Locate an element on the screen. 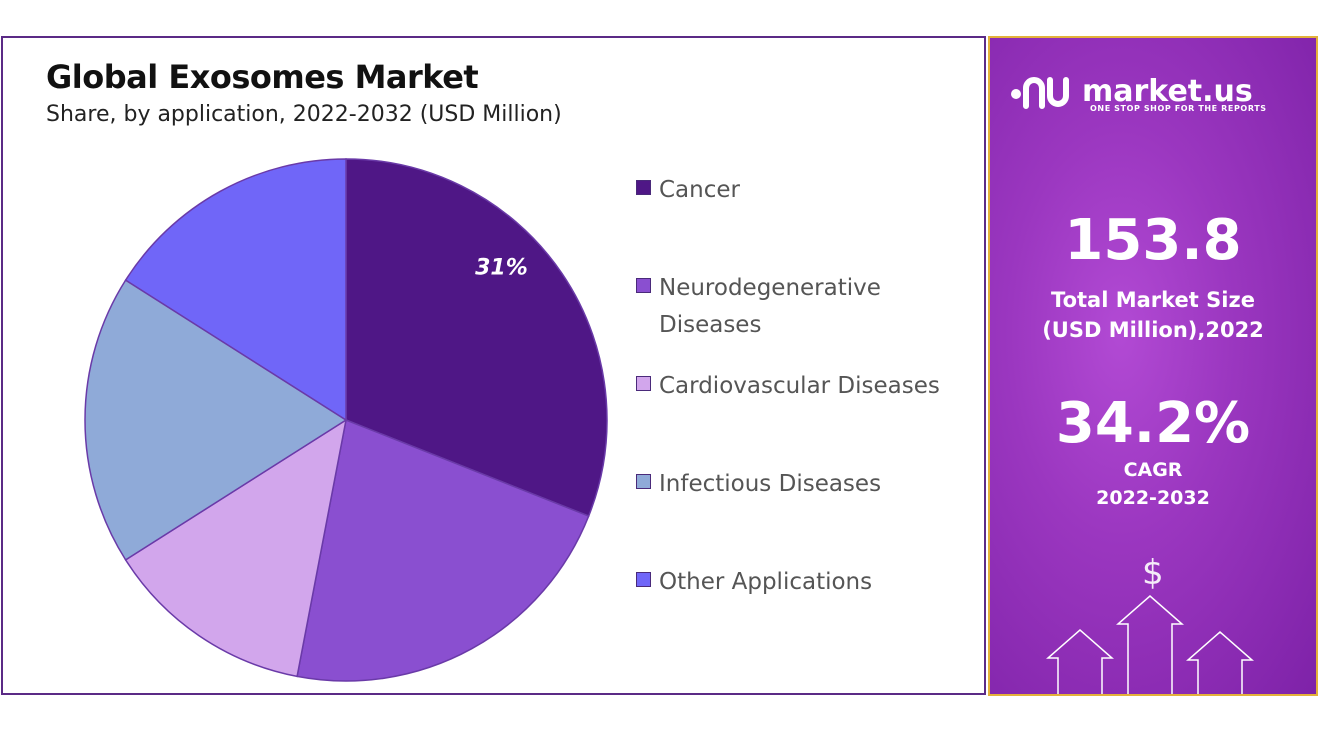  legend-item-infectious: Infectious Diseases is located at coordinates (758, 484).